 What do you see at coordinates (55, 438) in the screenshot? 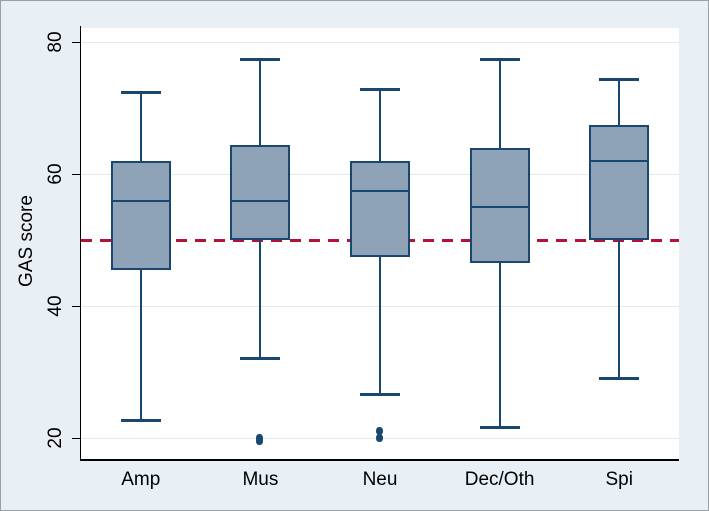
I see `y-tick-label: 20` at bounding box center [55, 438].